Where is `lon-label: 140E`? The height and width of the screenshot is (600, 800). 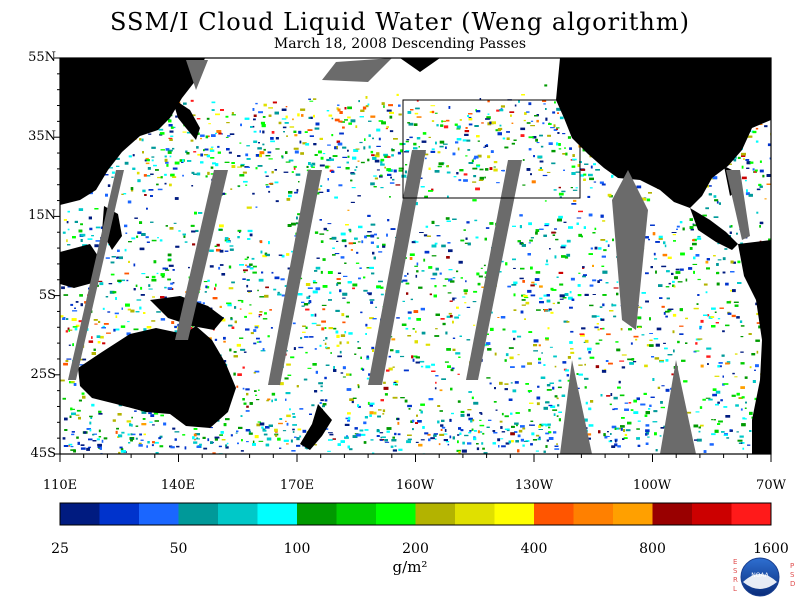
lon-label: 140E is located at coordinates (178, 485).